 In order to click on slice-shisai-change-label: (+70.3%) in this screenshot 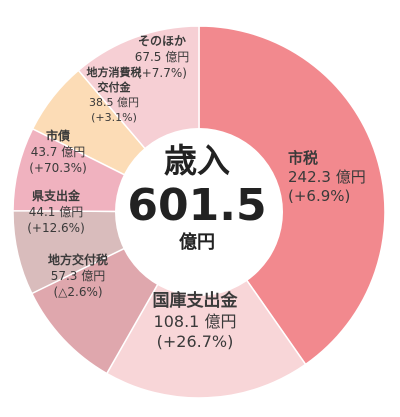, I will do `click(58, 168)`.